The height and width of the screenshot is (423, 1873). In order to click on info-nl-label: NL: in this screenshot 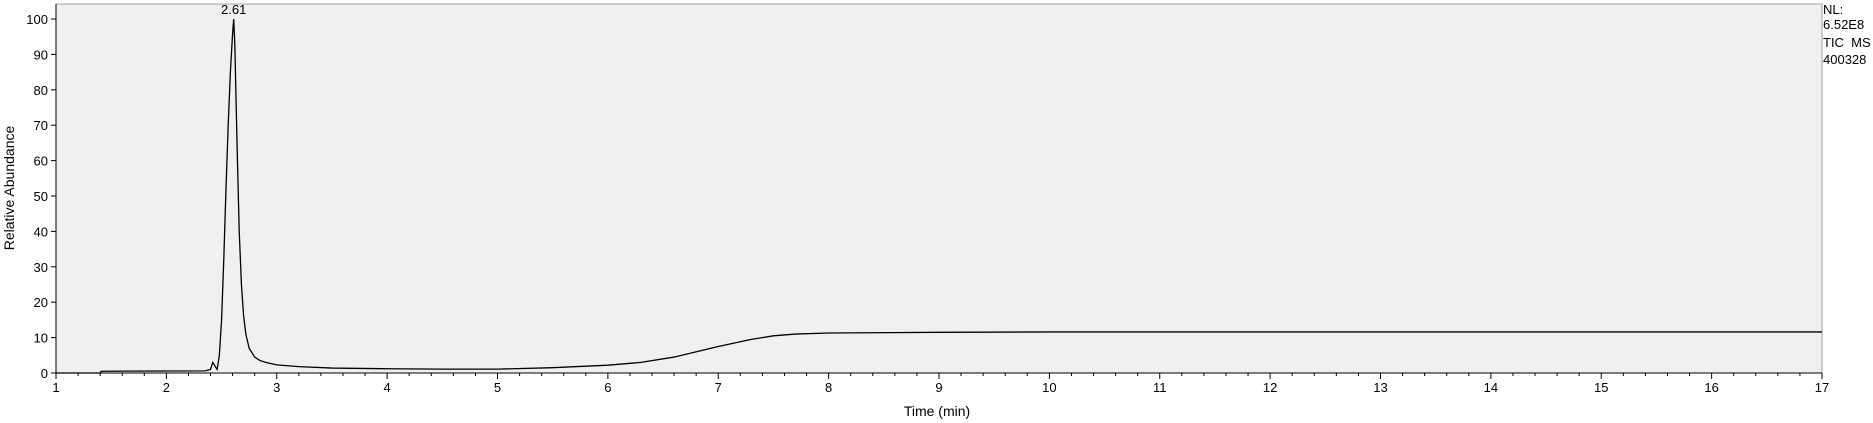, I will do `click(1833, 9)`.